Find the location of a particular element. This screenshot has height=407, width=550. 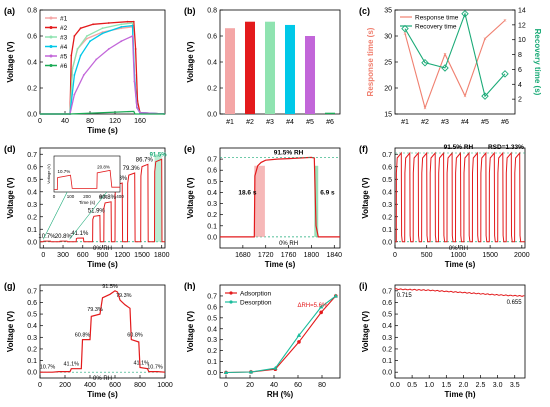

x-tick-label: #3 is located at coordinates (445, 122).